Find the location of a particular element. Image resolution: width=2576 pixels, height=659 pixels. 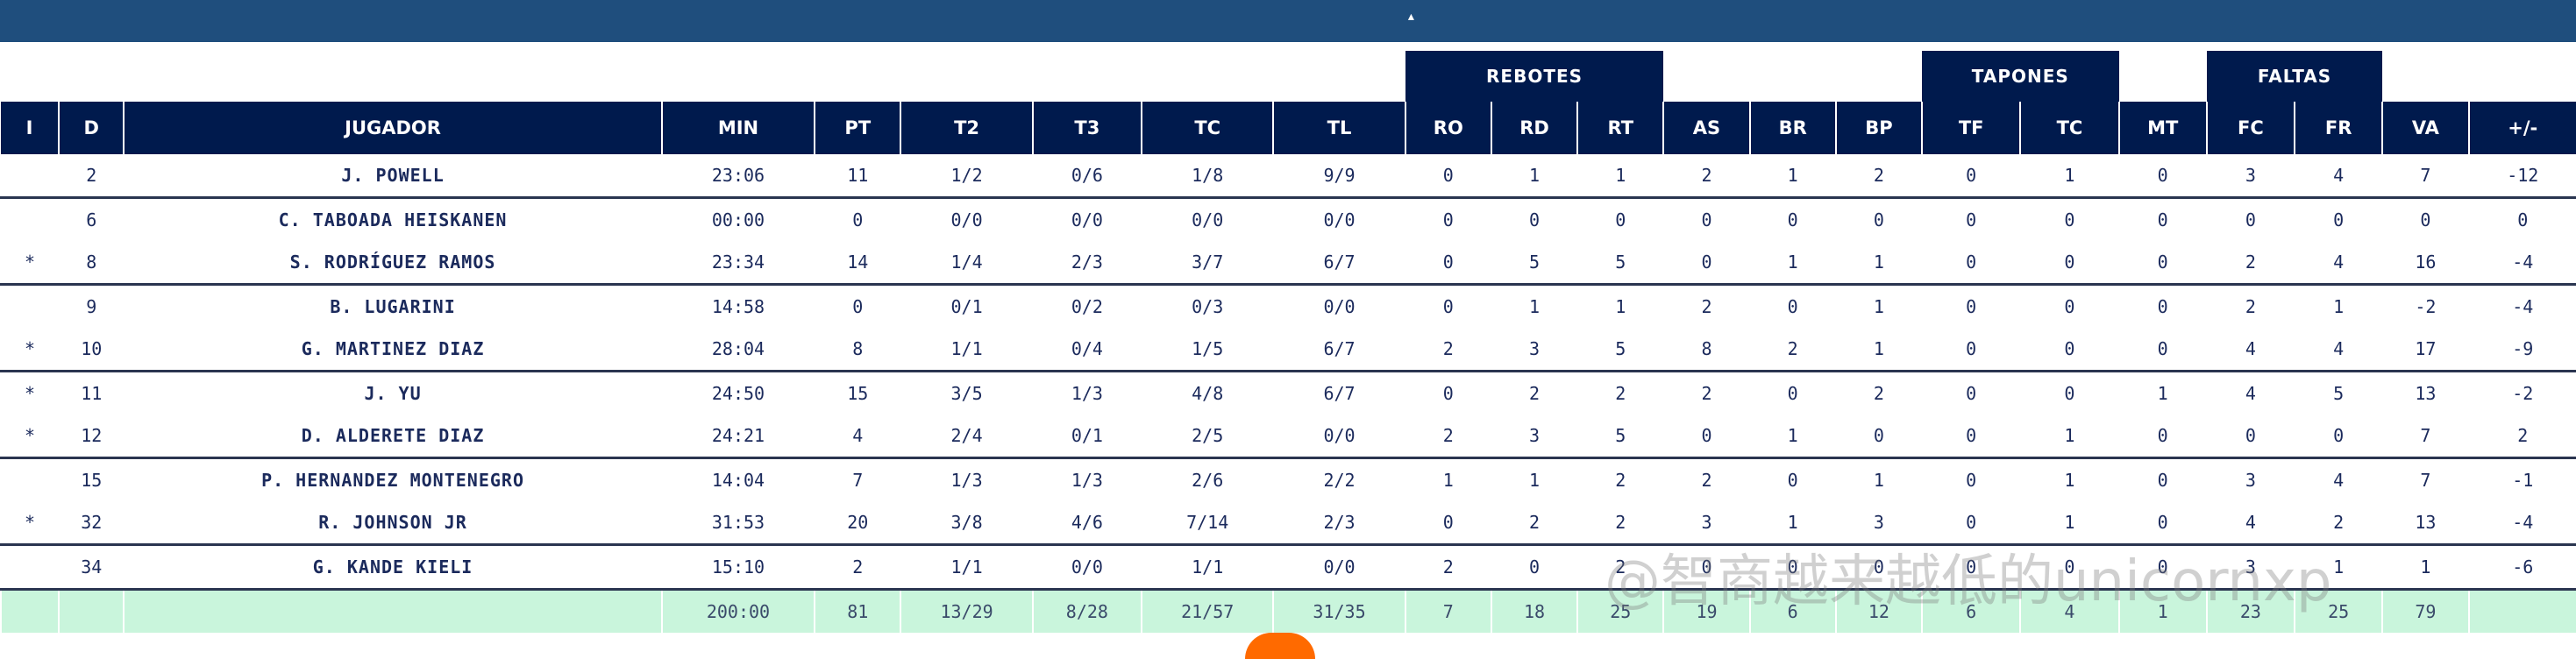

cell-jugador: S. RODRÍGUEZ RAMOS is located at coordinates (392, 263).